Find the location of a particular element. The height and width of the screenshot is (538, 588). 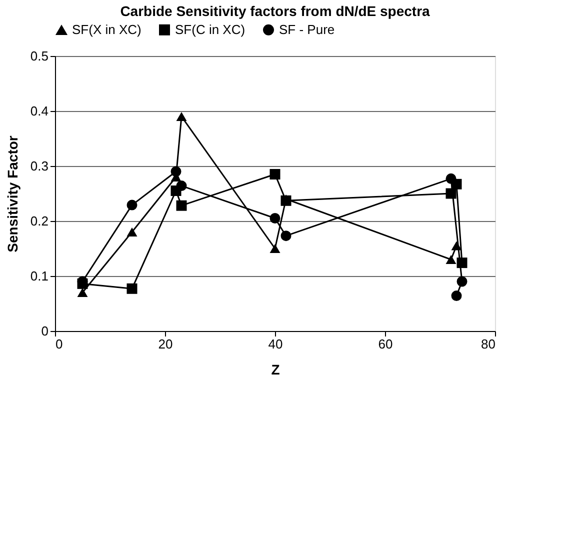

y-tick-label: 0.3 is located at coordinates (39, 166).